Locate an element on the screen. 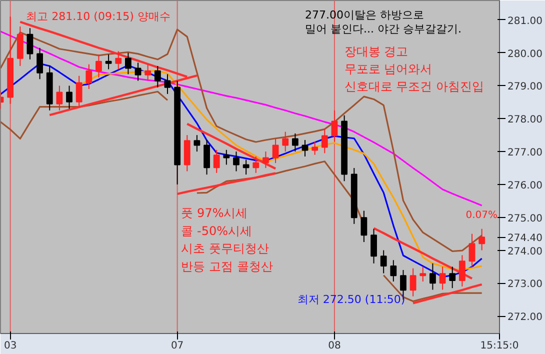 Image resolution: width=545 pixels, height=354 pixels. x-tick-label: 07 is located at coordinates (177, 346).